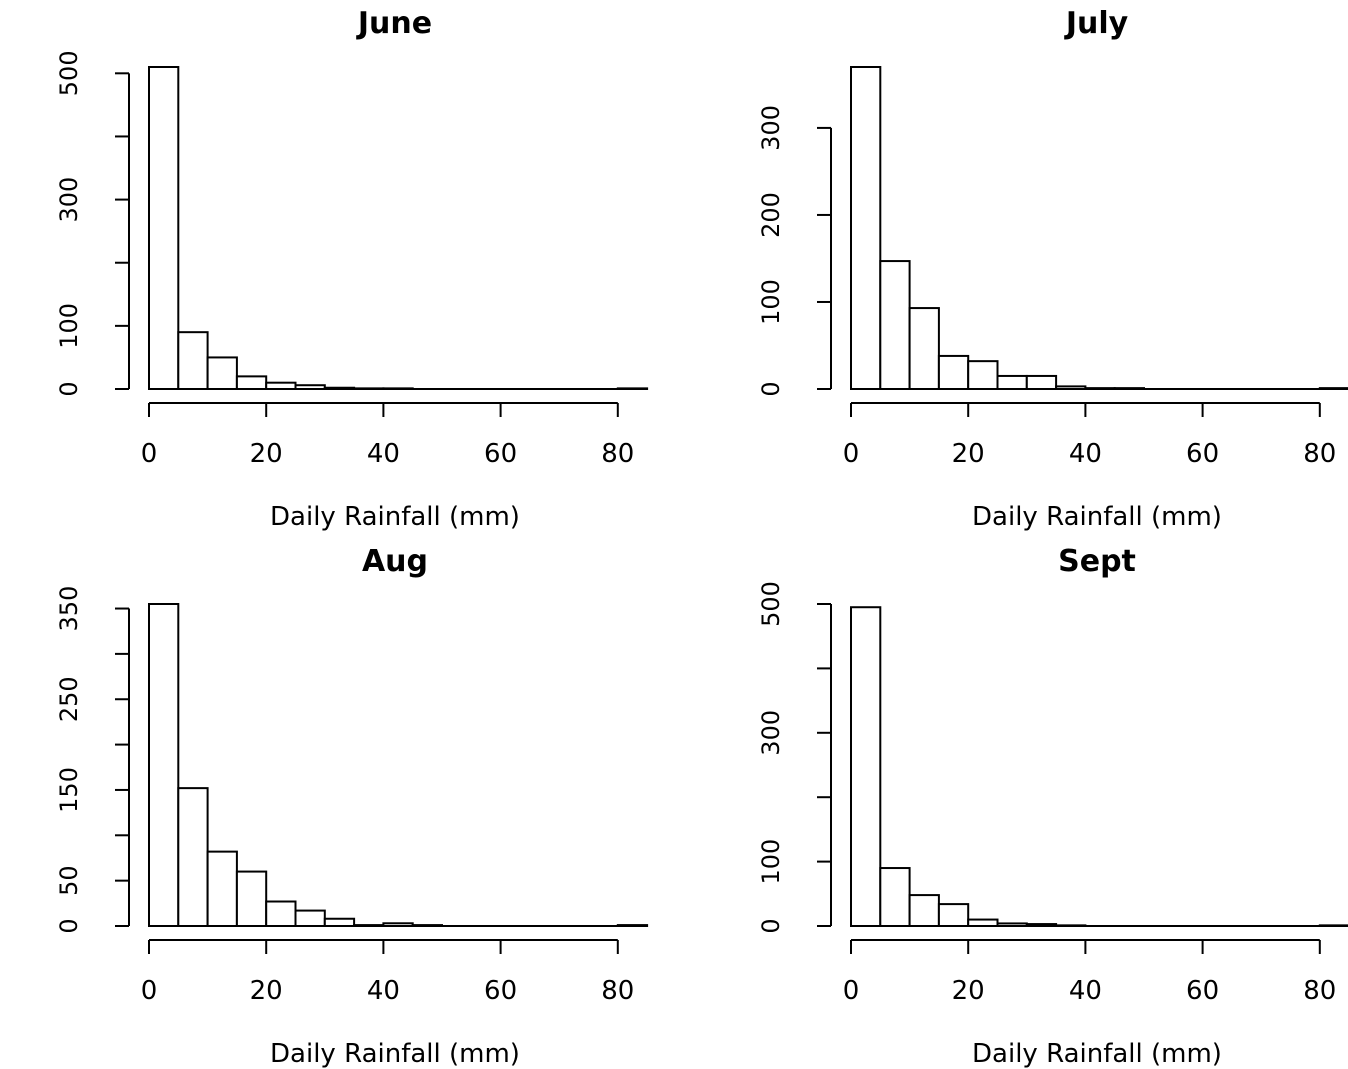  I want to click on chart-title: Sept, so click(1097, 561).